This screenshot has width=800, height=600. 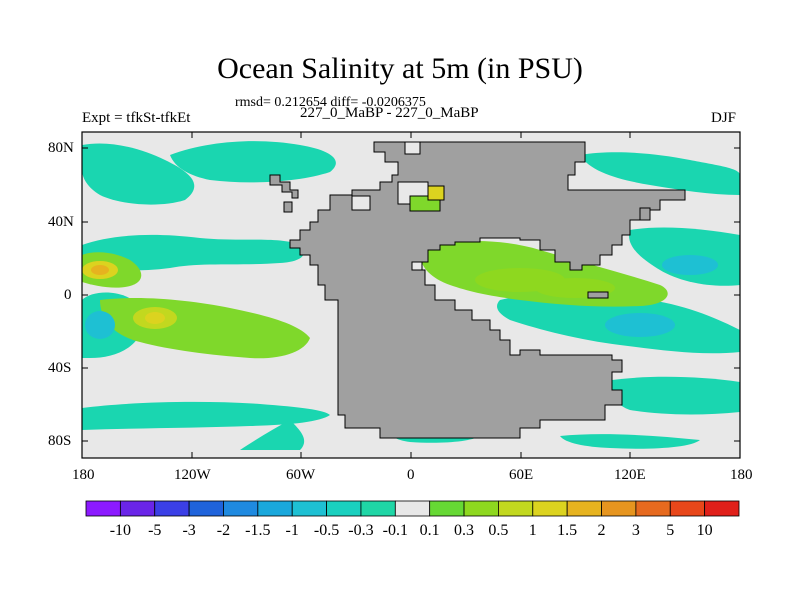 What do you see at coordinates (154, 530) in the screenshot?
I see `colorbar-label: -5` at bounding box center [154, 530].